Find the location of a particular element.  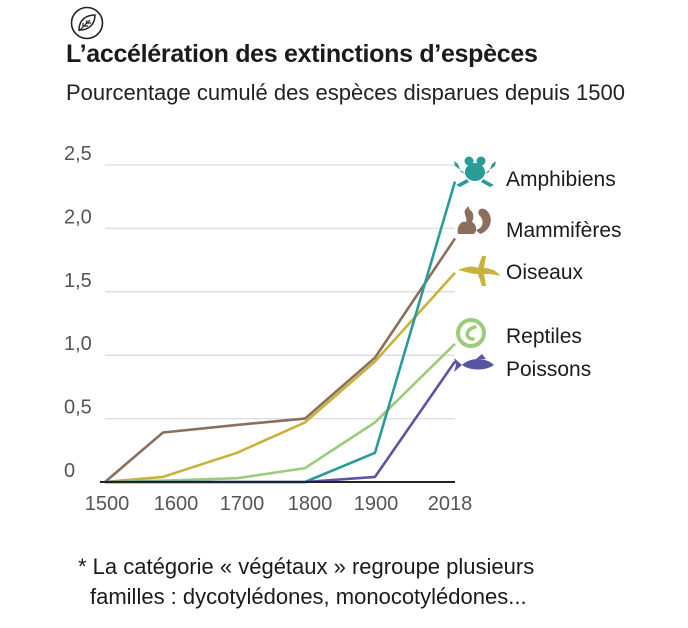

series-line-snake is located at coordinates (280, 413).